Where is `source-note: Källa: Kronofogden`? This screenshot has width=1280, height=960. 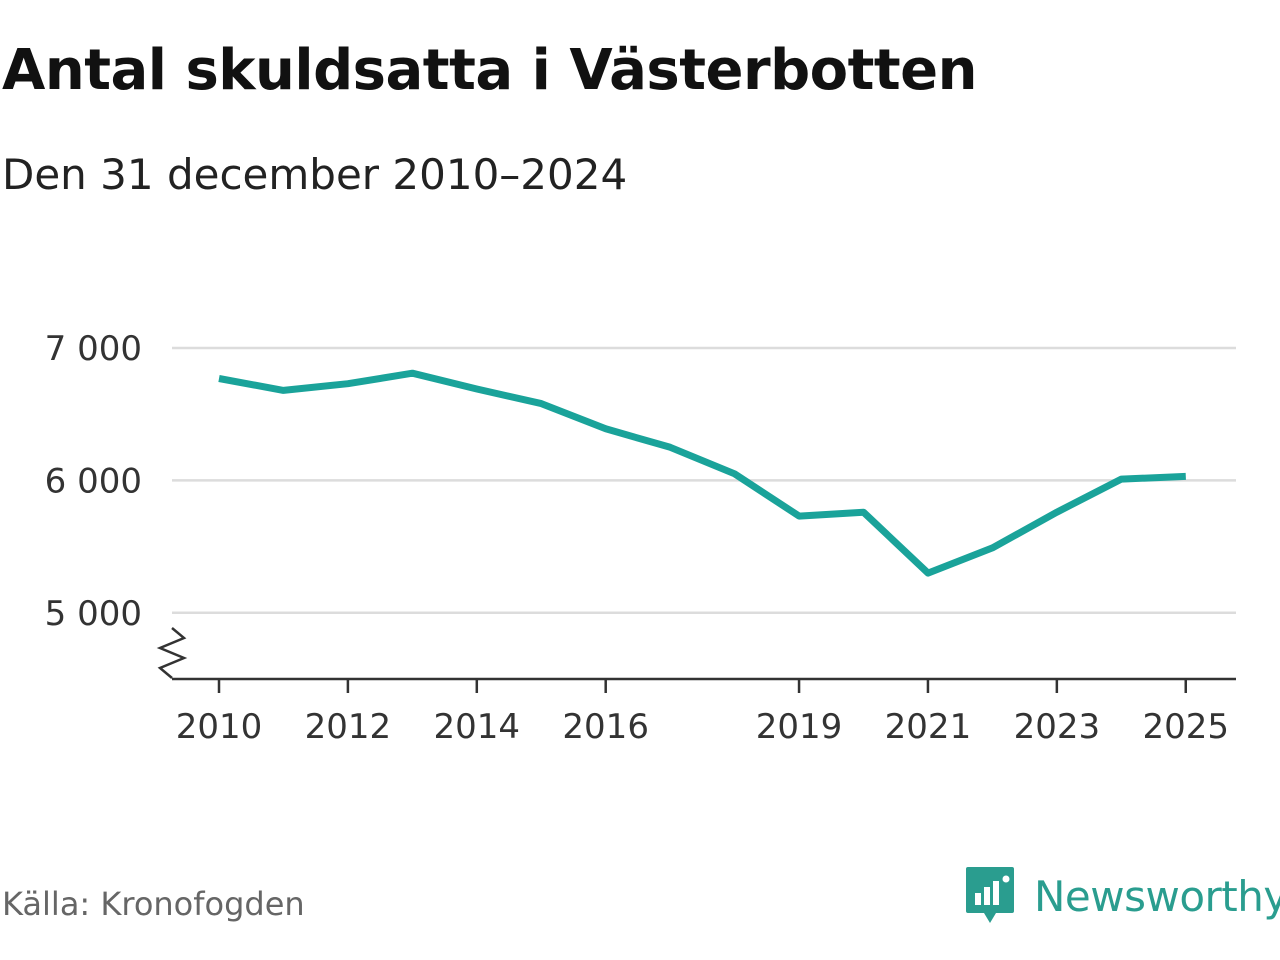
source-note: Källa: Kronofogden is located at coordinates (153, 904).